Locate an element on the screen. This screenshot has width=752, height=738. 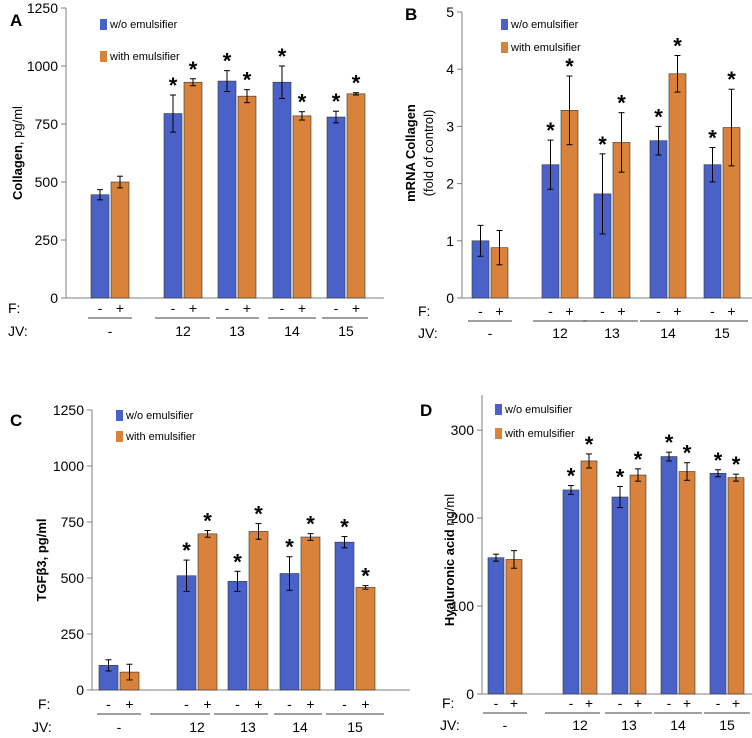
y-axis-subtitle: (fold of control) is located at coordinates (428, 153).